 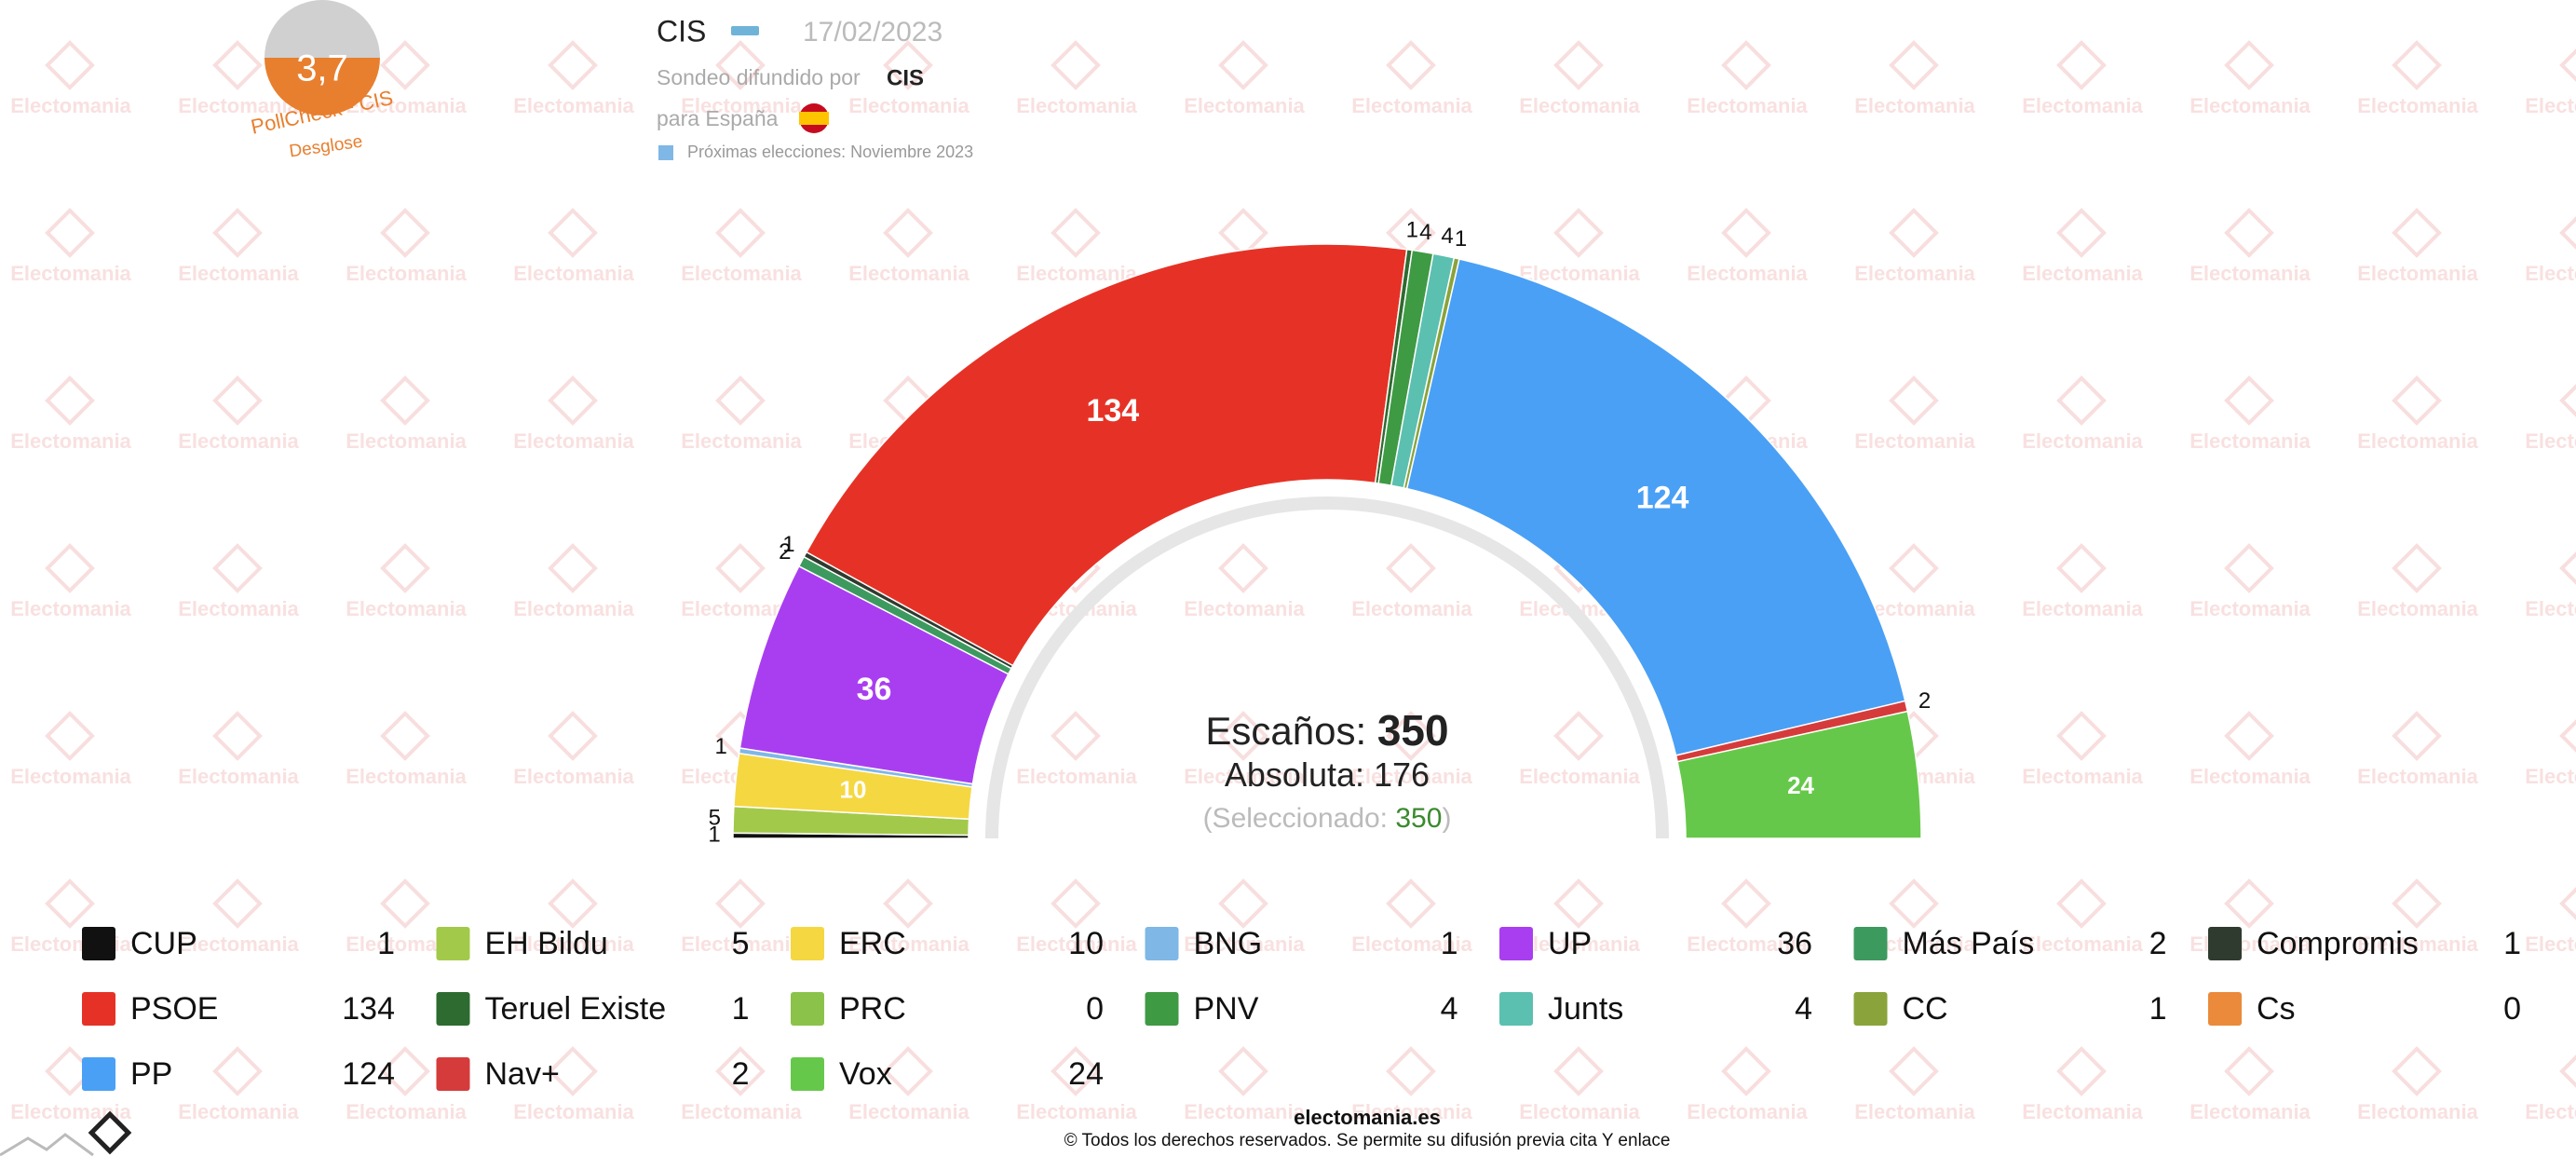 I want to click on majority-value: 176, so click(x=1402, y=774).